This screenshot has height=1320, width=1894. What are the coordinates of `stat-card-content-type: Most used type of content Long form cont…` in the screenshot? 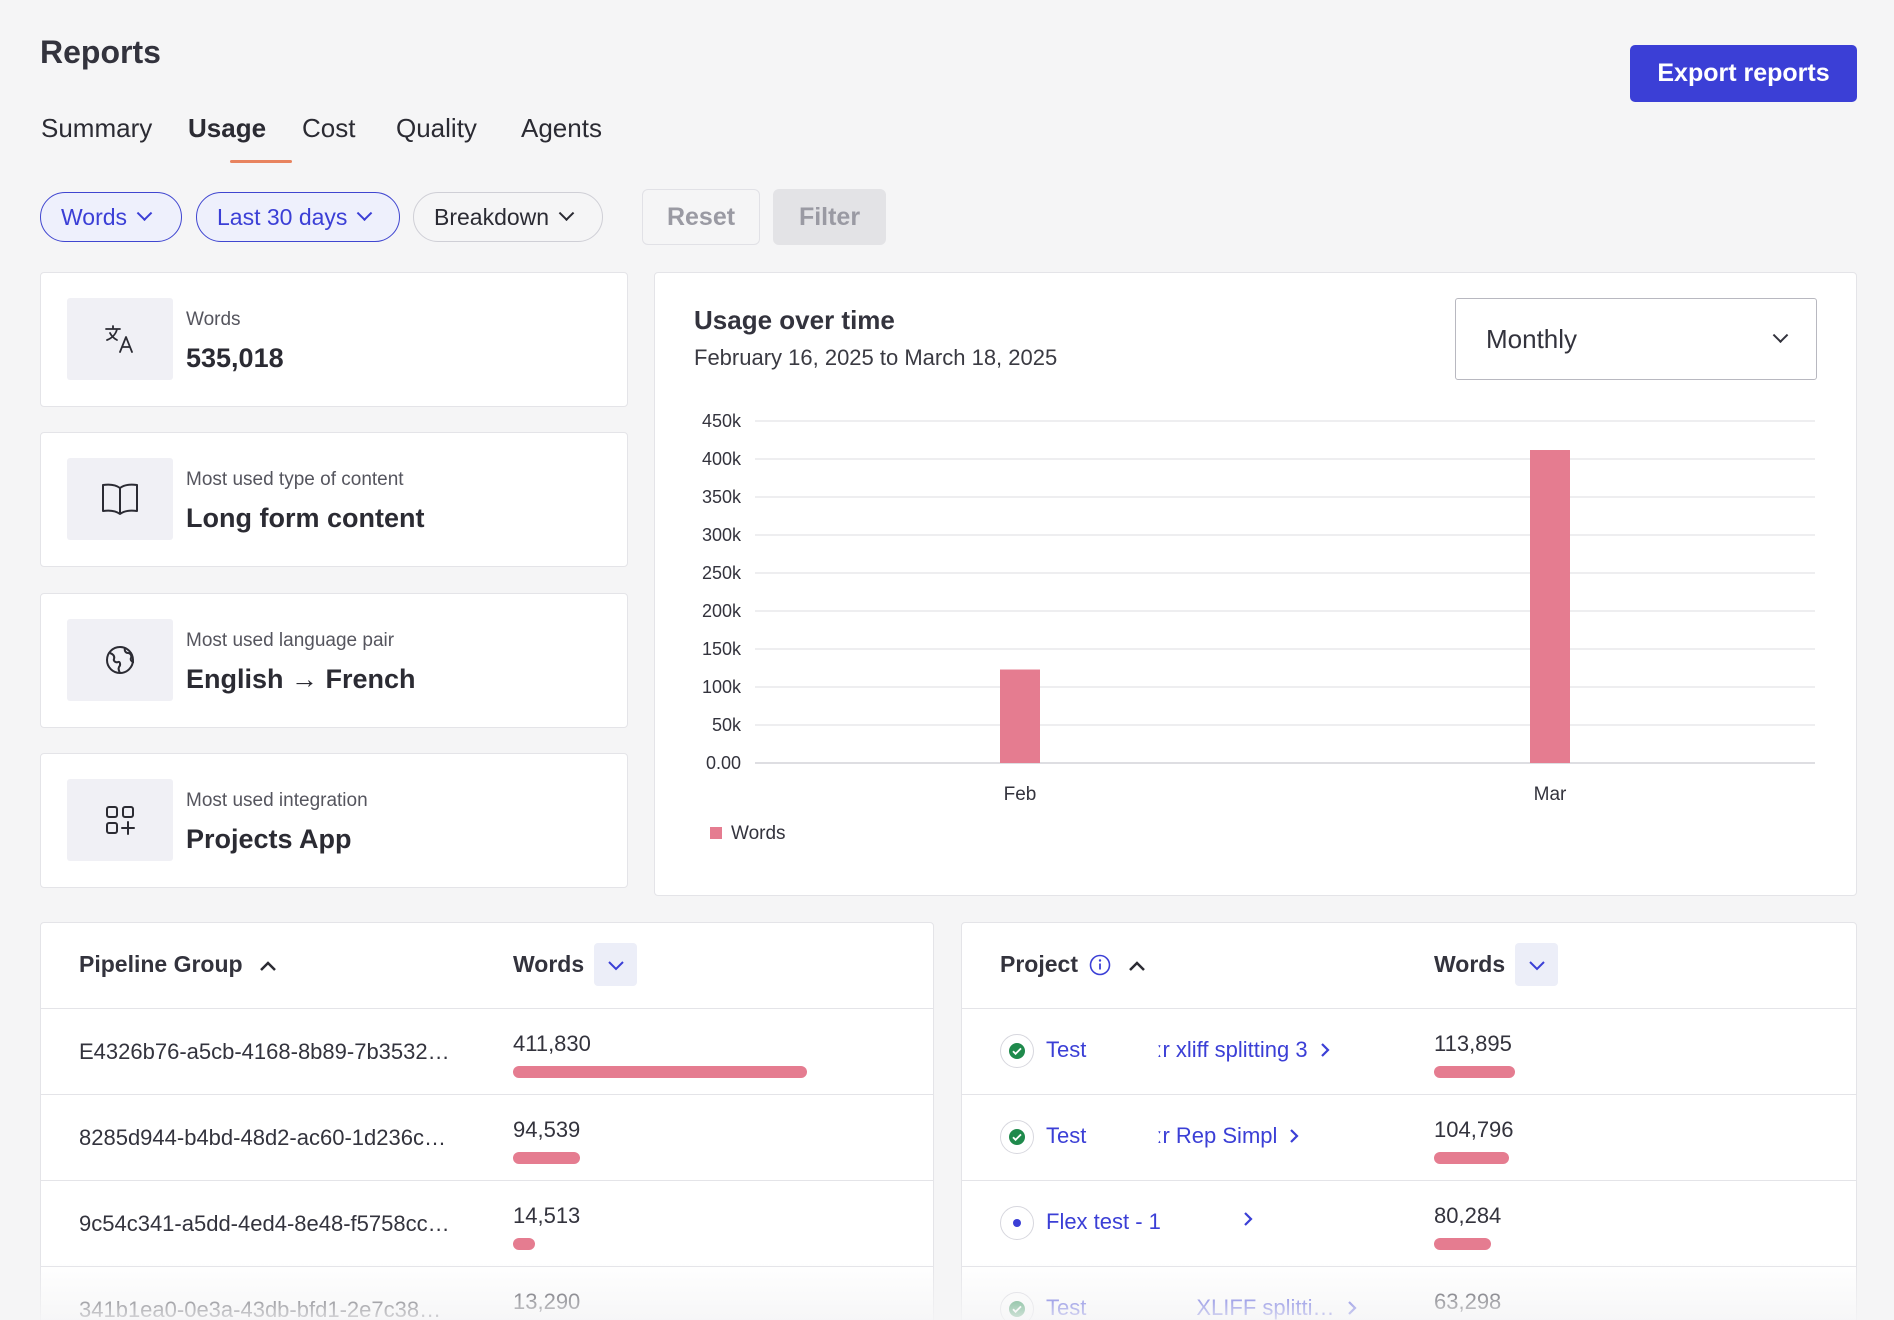 It's located at (334, 499).